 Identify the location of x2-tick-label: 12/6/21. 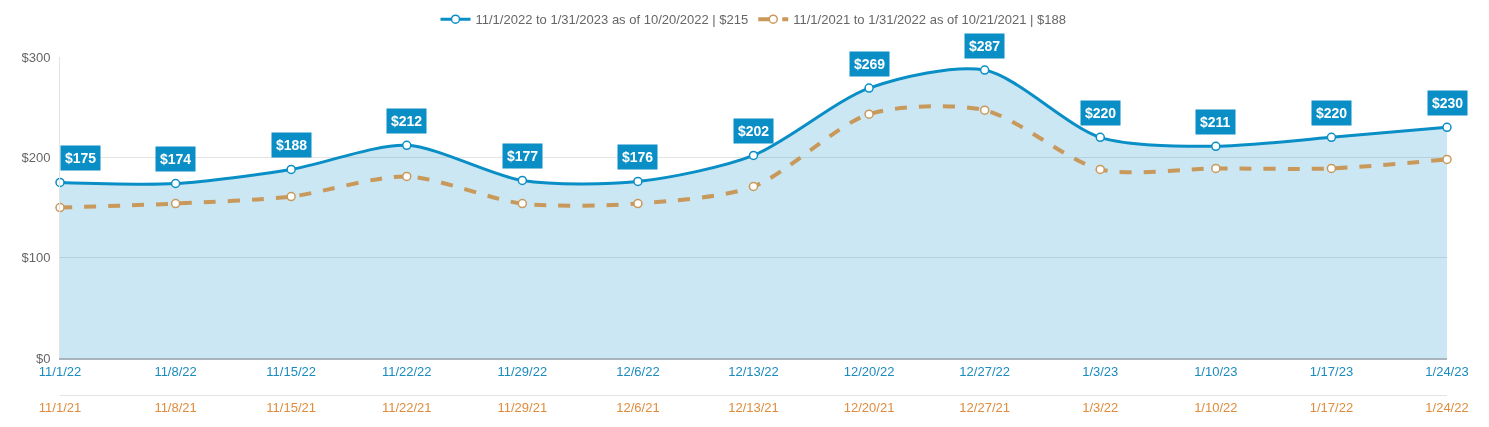
(638, 407).